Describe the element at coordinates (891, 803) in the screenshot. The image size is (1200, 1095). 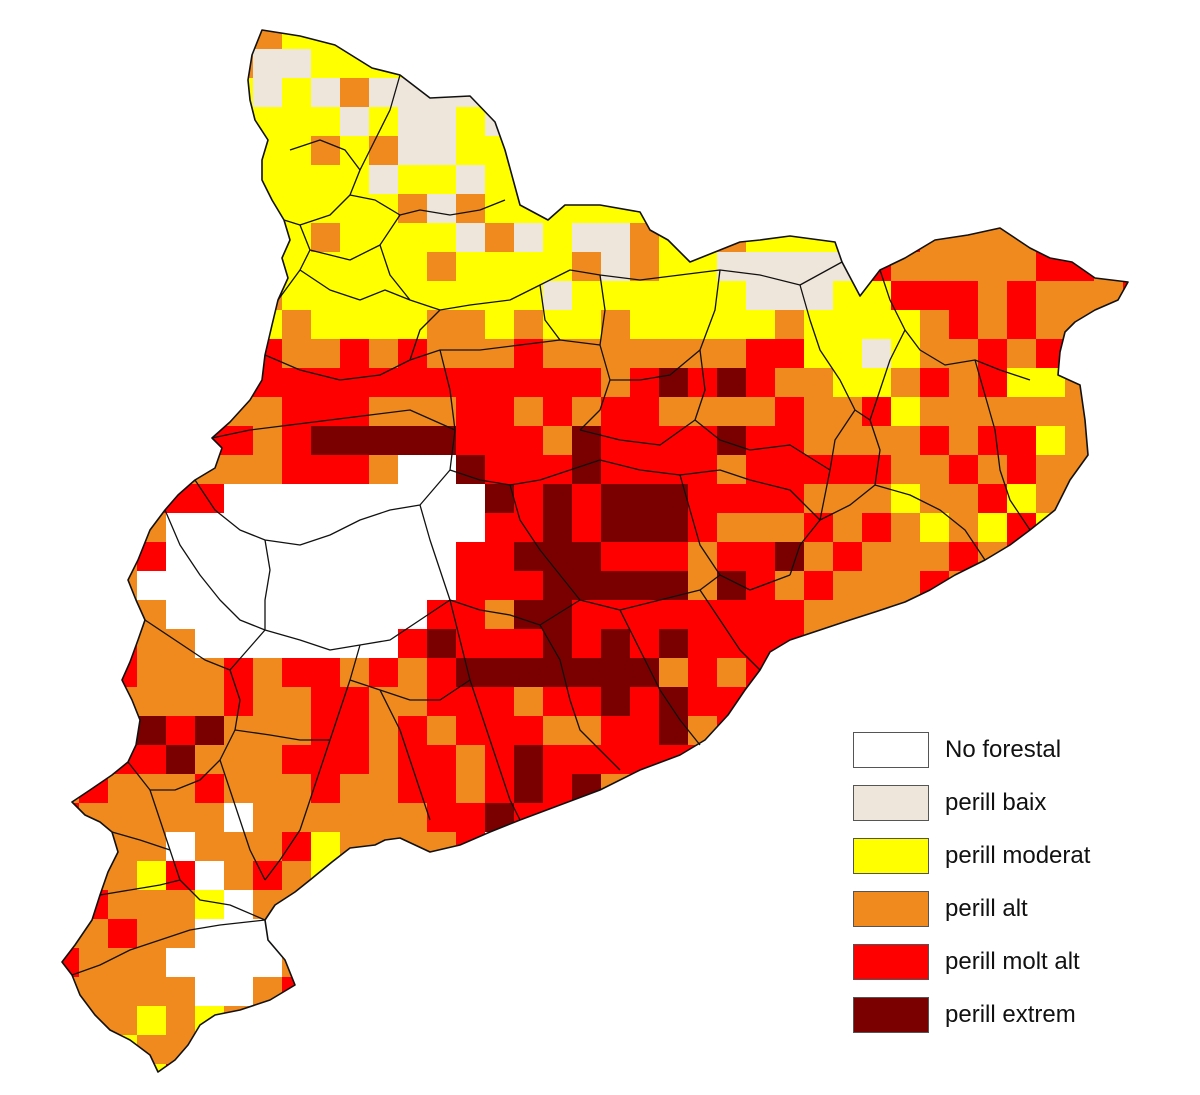
I see `legend-swatch` at that location.